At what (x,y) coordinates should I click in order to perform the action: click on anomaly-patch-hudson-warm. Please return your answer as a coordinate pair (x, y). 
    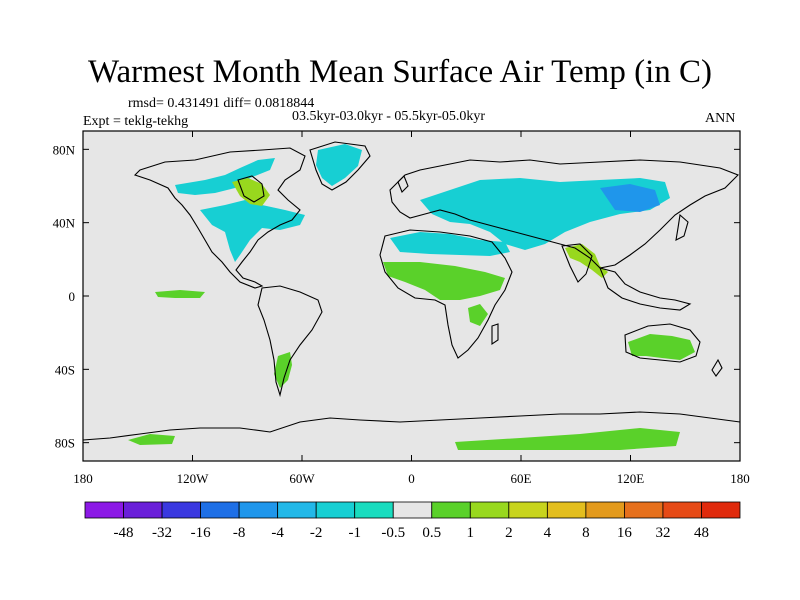
    Looking at the image, I should click on (251, 192).